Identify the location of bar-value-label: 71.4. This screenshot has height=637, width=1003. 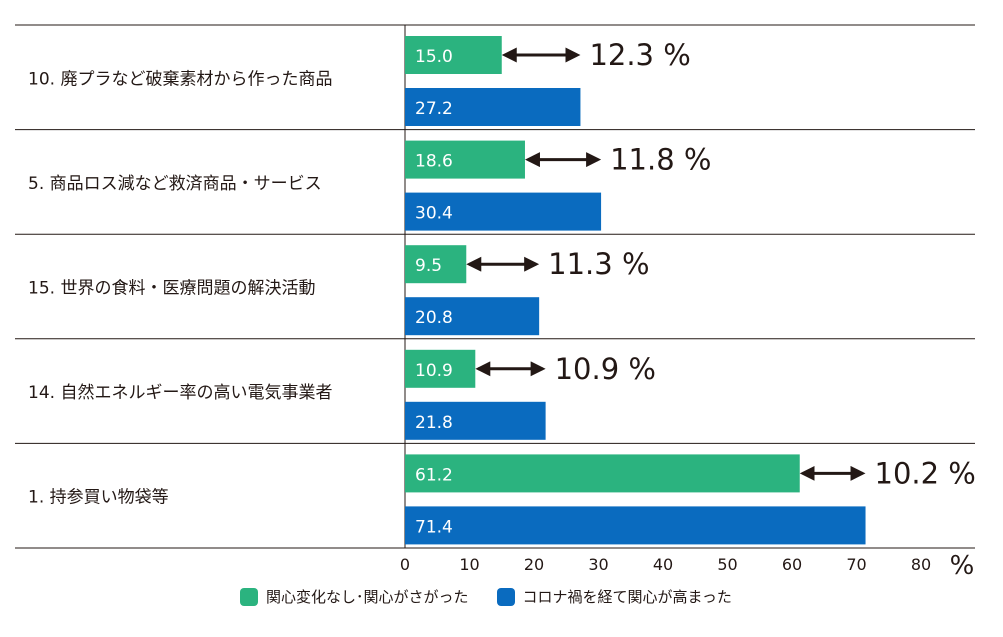
(434, 527).